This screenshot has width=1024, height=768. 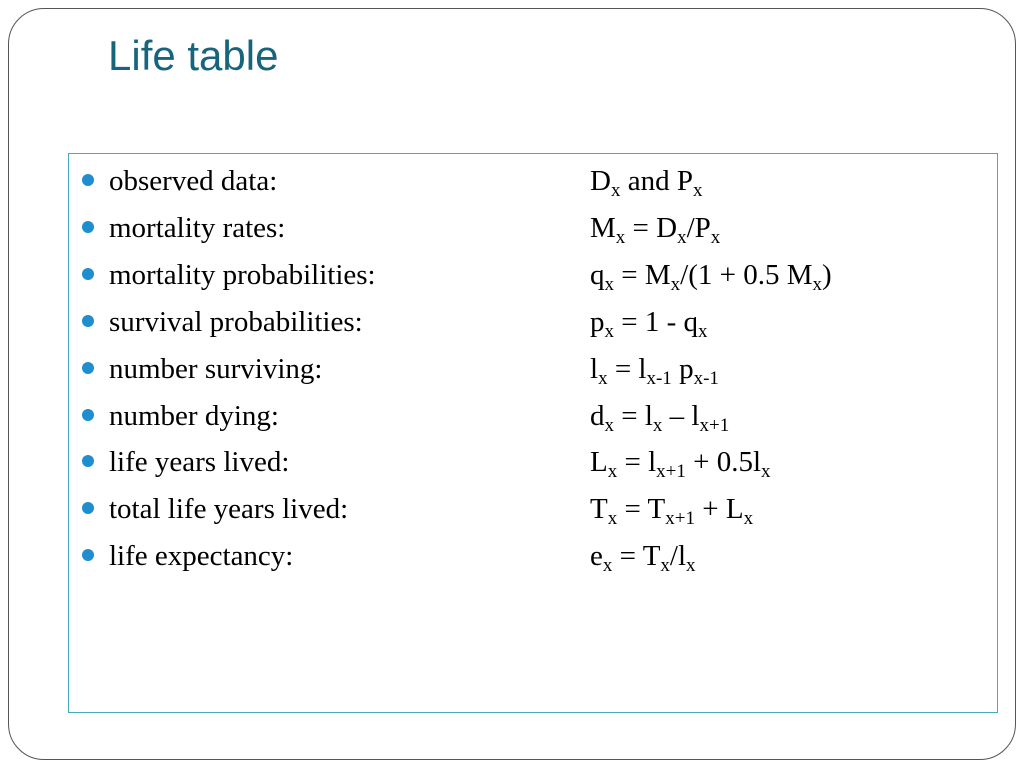 I want to click on bullet-formula: dx = lx – lx+1, so click(x=659, y=416).